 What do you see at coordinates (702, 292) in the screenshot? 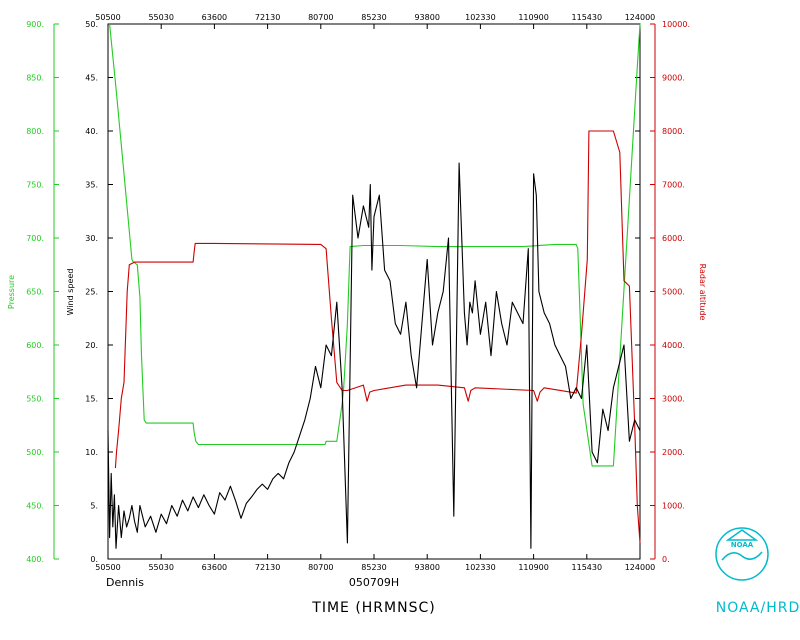
I see `radar-axis-title: Radar altitude` at bounding box center [702, 292].